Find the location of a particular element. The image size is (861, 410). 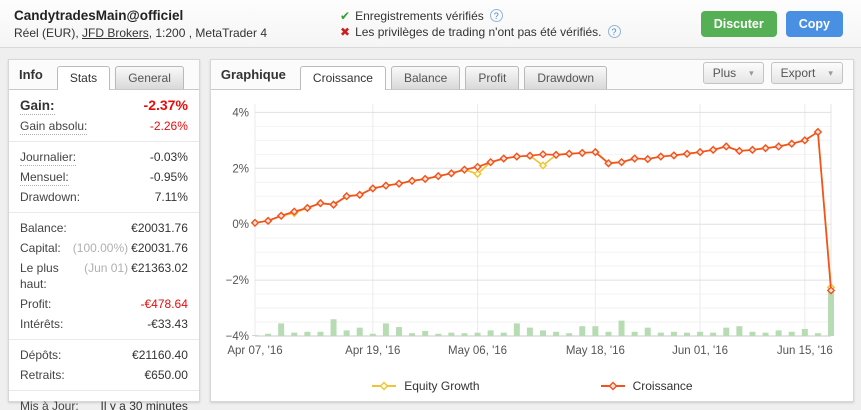

stat-row: Drawdown: 7.11% is located at coordinates (104, 197).